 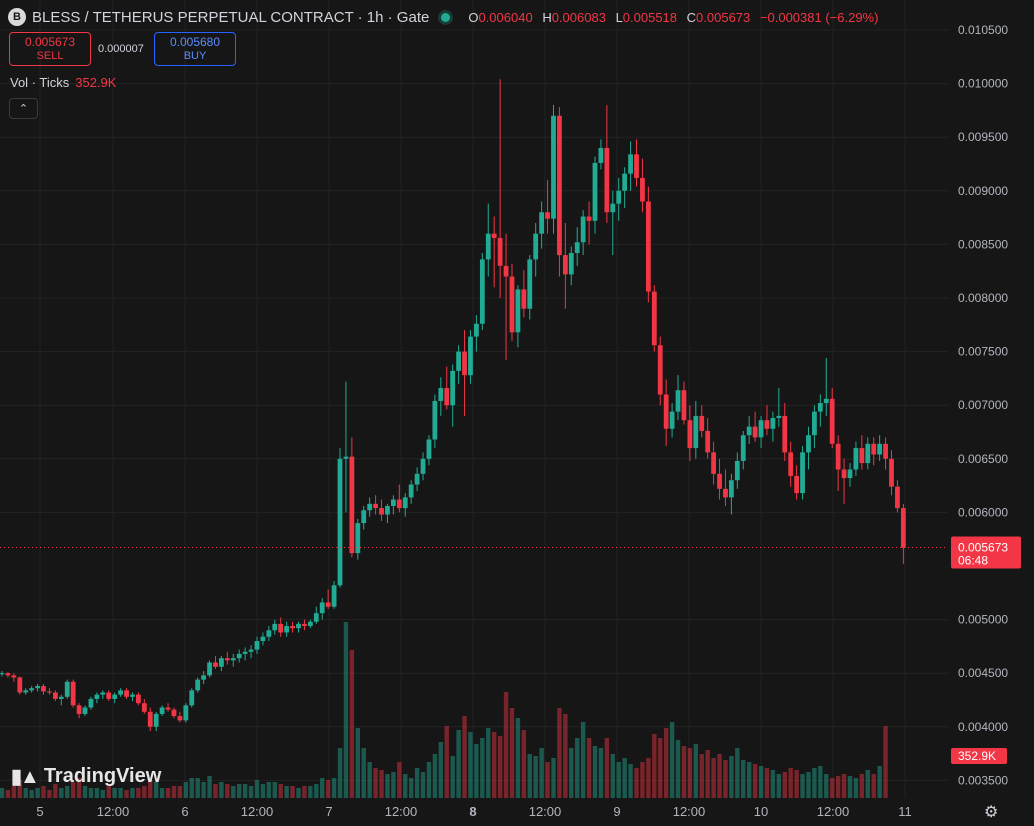 What do you see at coordinates (983, 459) in the screenshot?
I see `price-tick-label: 0.006500` at bounding box center [983, 459].